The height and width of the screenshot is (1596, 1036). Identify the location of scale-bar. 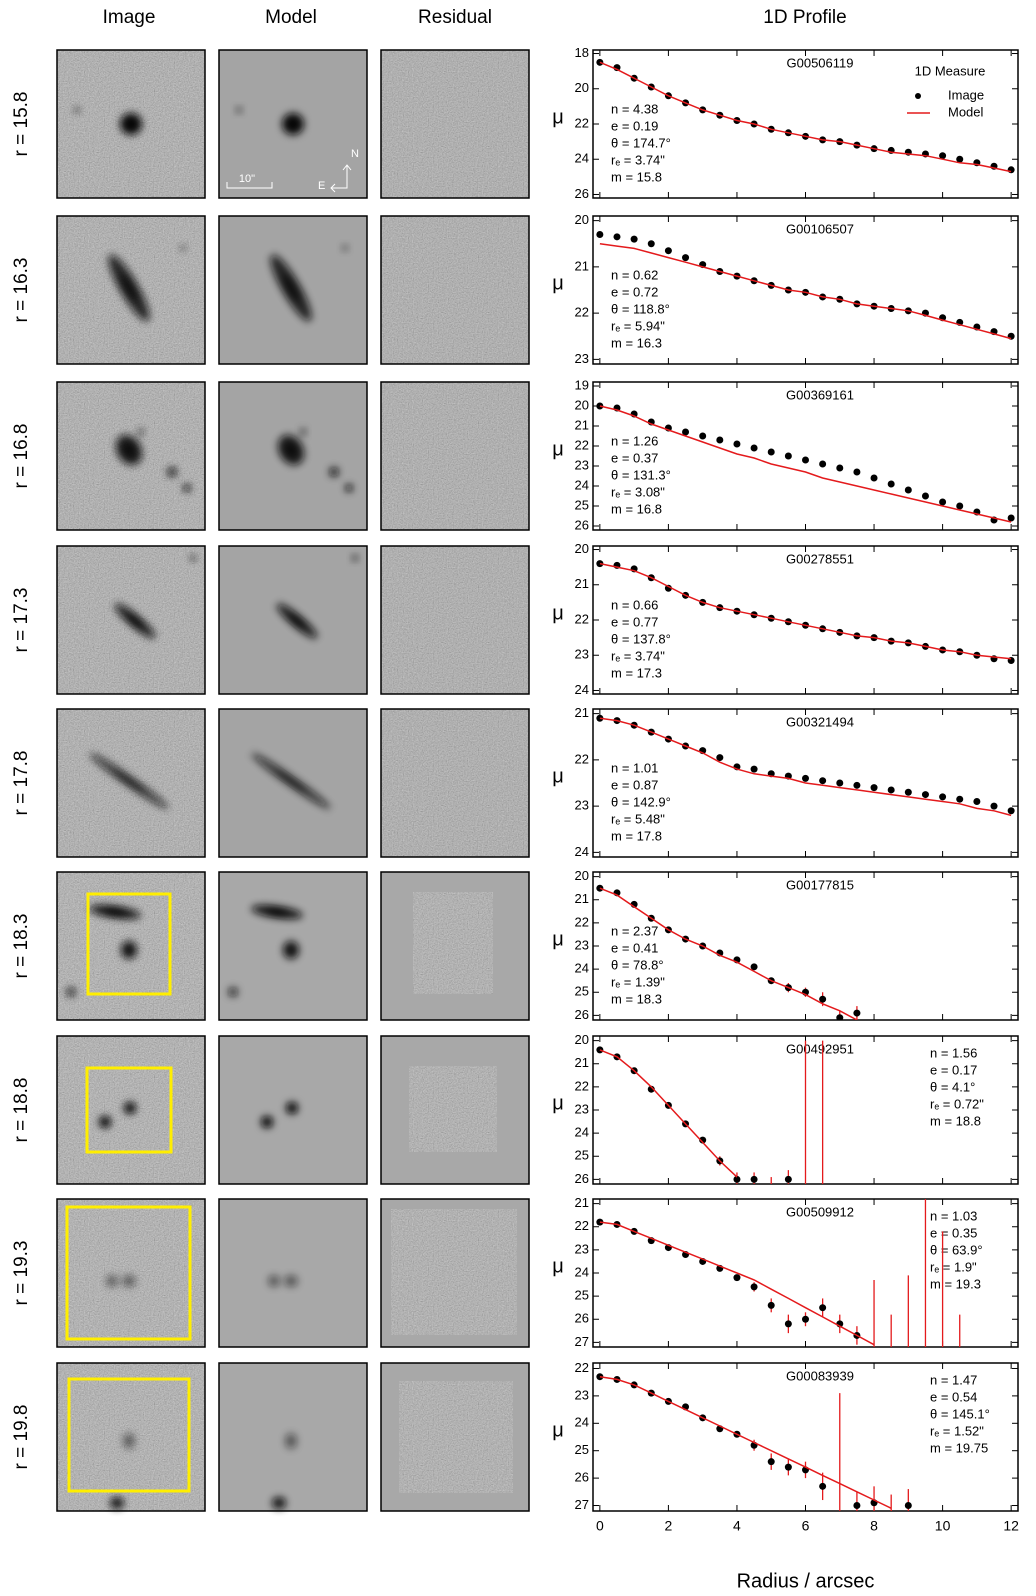
(249, 185).